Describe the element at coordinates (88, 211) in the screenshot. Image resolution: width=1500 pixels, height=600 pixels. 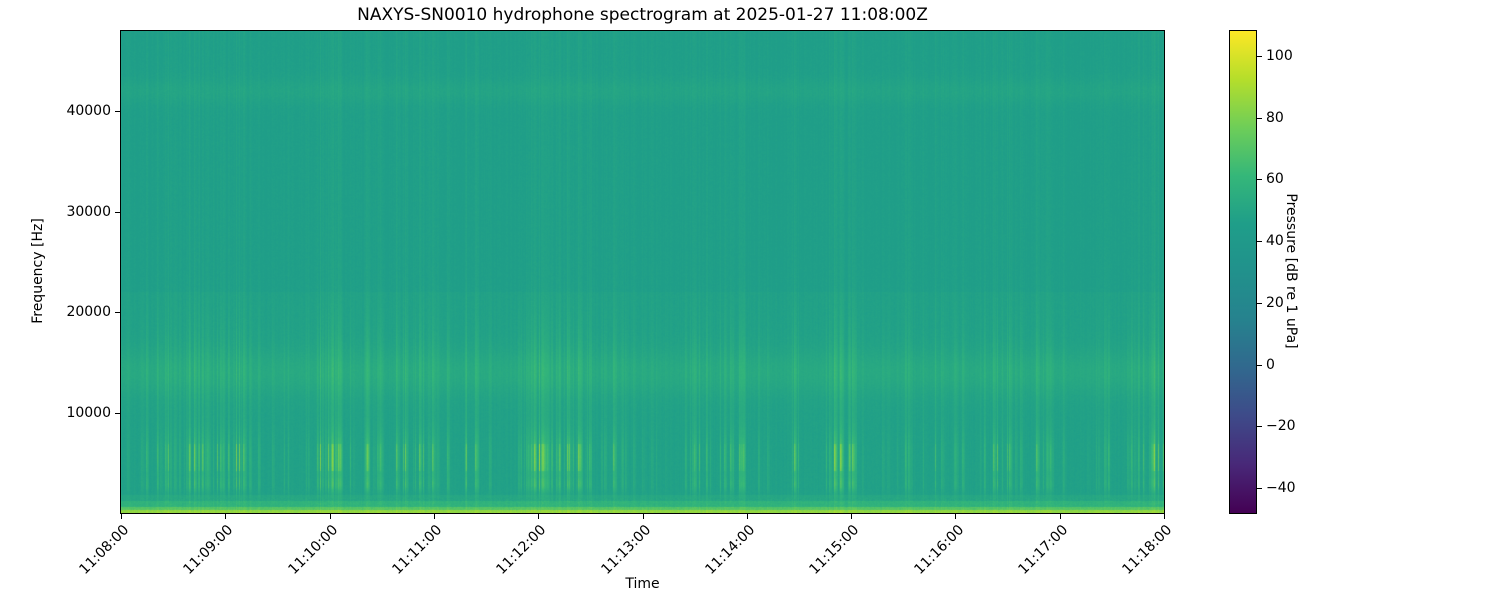
I see `y-tick-label: 30000` at that location.